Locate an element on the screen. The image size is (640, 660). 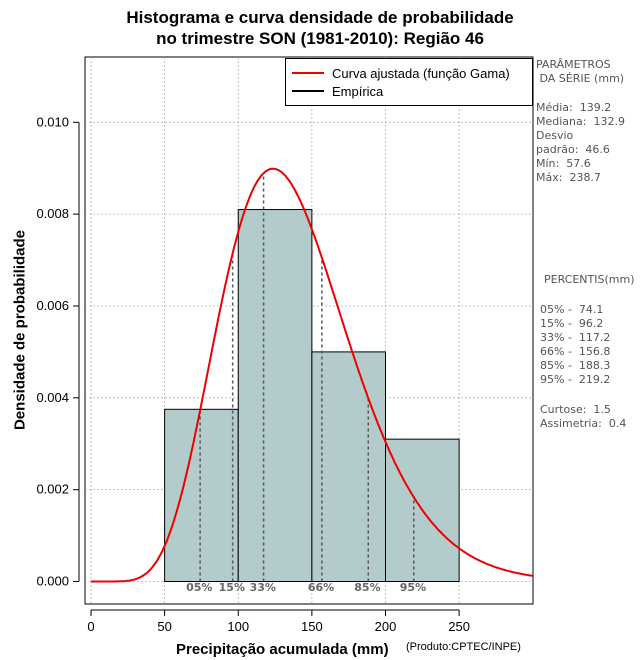
y-tick-label: 0.002 is located at coordinates (52, 489).